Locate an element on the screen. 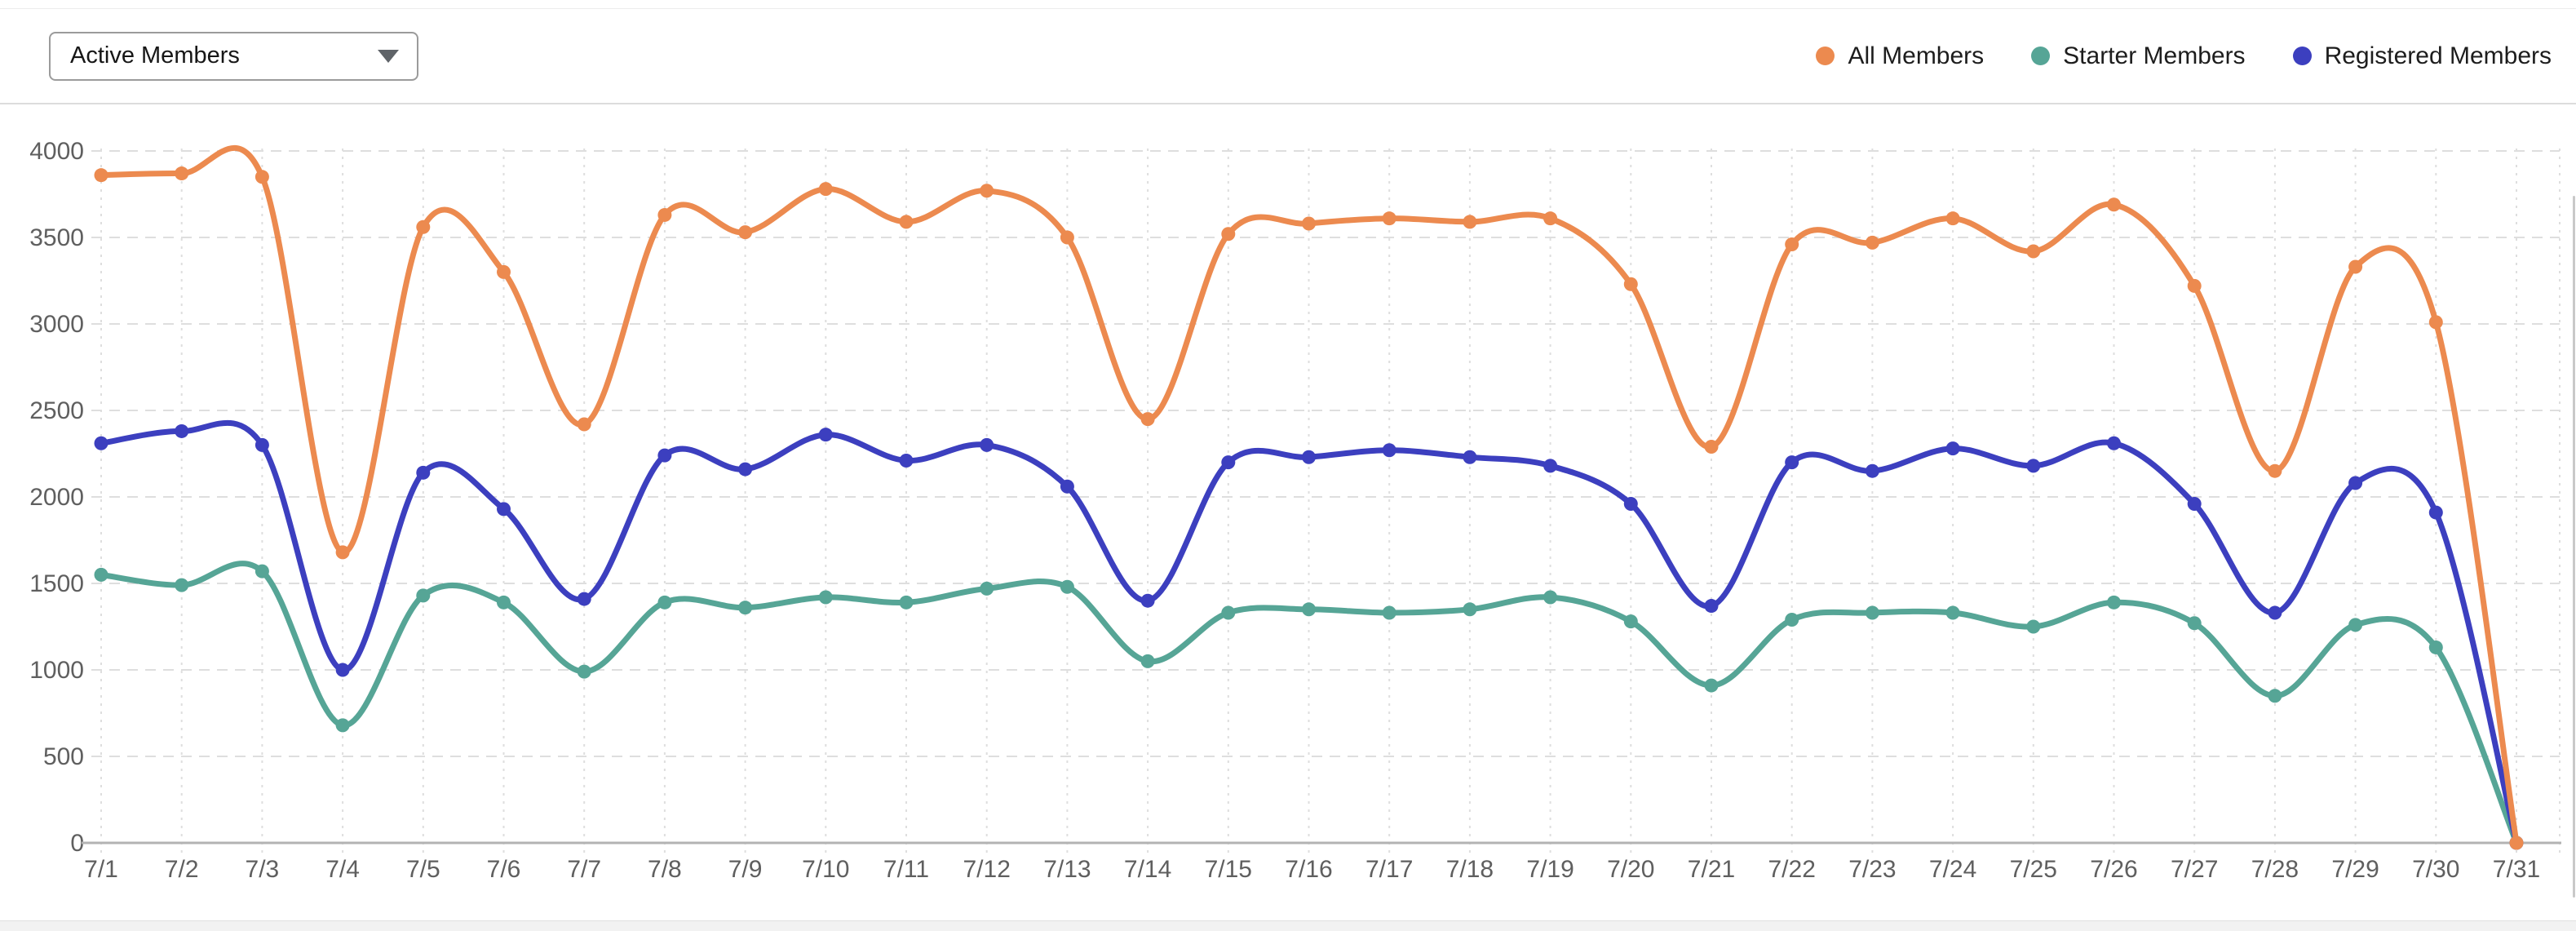 Image resolution: width=2576 pixels, height=931 pixels. legend-item-starter-members: Starter Members is located at coordinates (2138, 56).